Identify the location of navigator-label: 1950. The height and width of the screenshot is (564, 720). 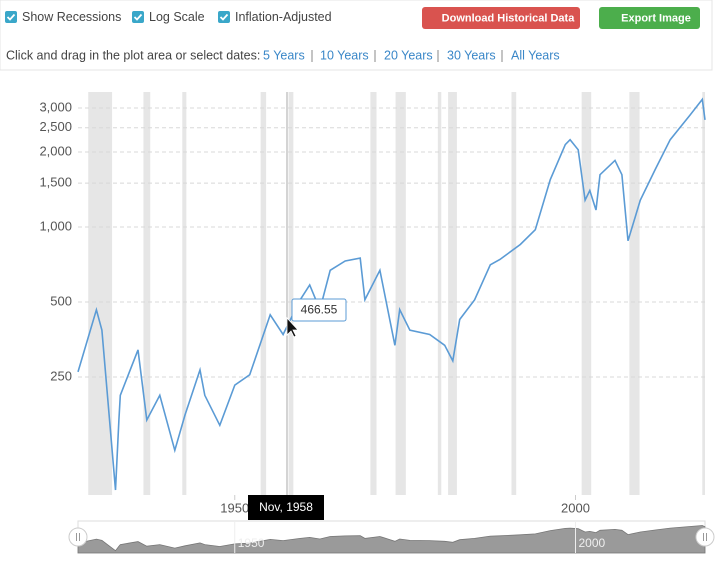
(251, 543).